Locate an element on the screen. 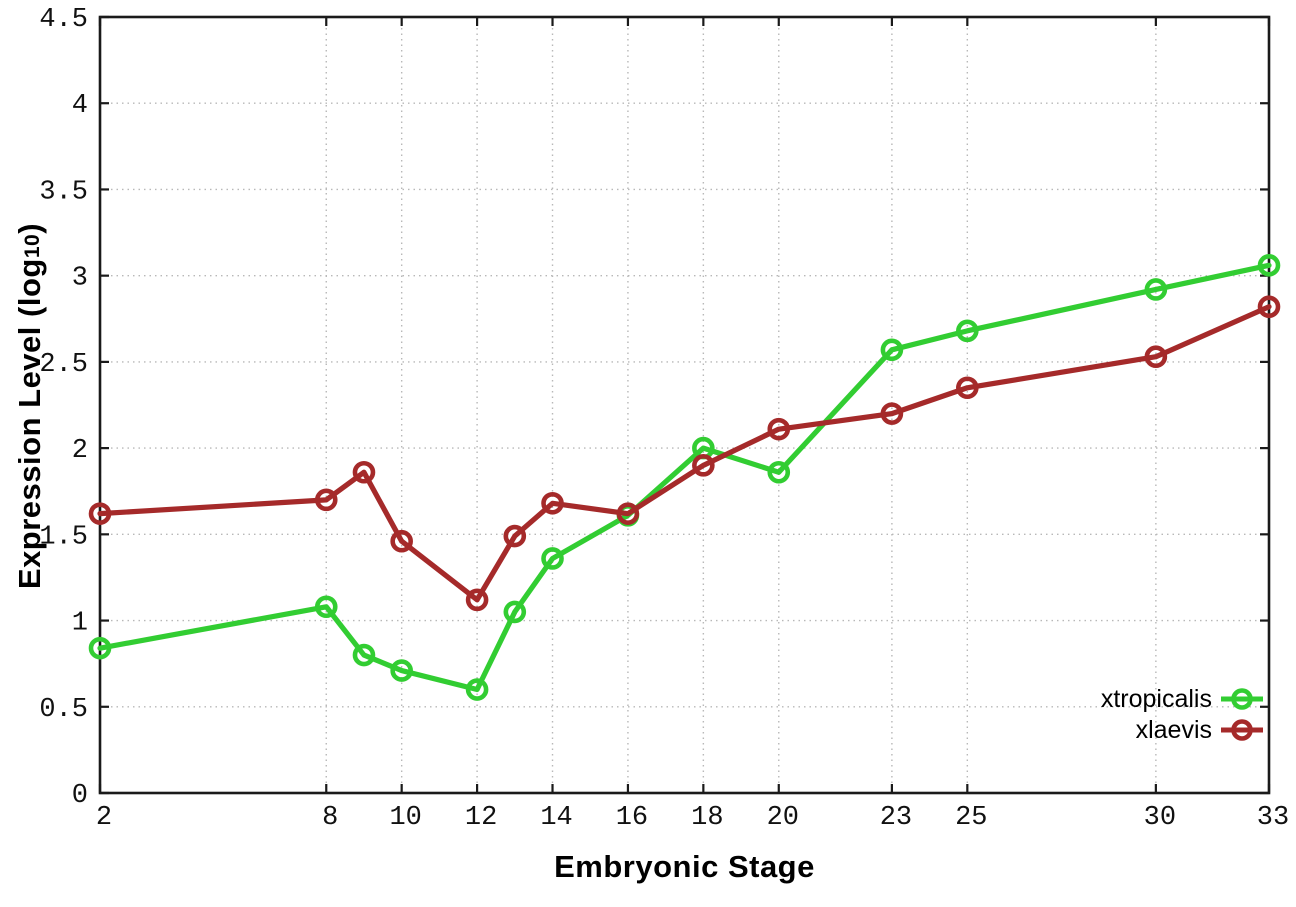 The image size is (1296, 907). legend: xtropicalis xlaevis is located at coordinates (1182, 714).